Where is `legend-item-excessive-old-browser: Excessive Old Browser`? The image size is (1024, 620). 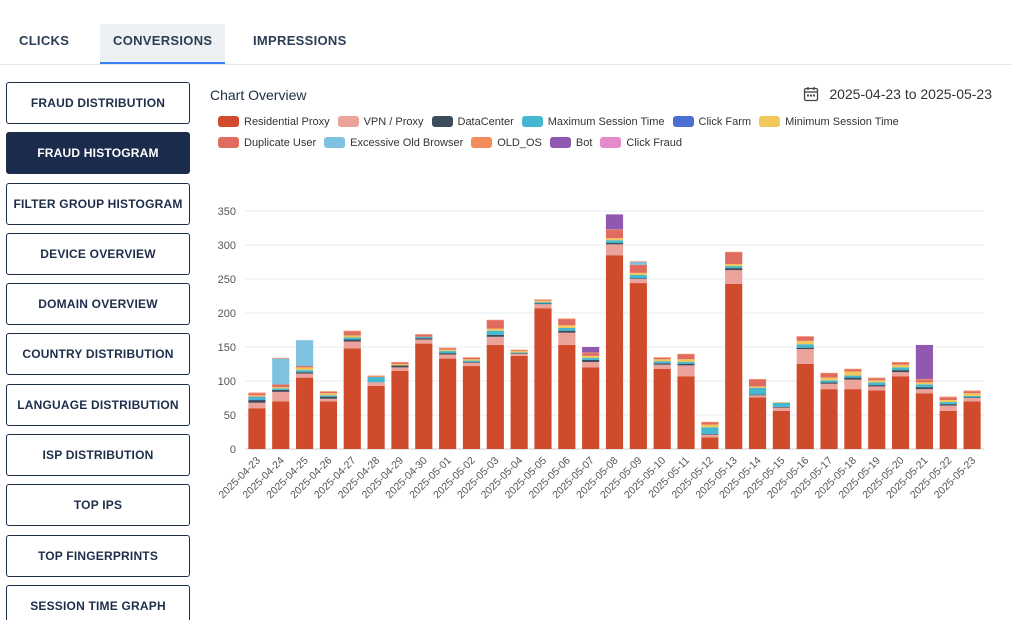
legend-item-excessive-old-browser: Excessive Old Browser is located at coordinates (393, 142).